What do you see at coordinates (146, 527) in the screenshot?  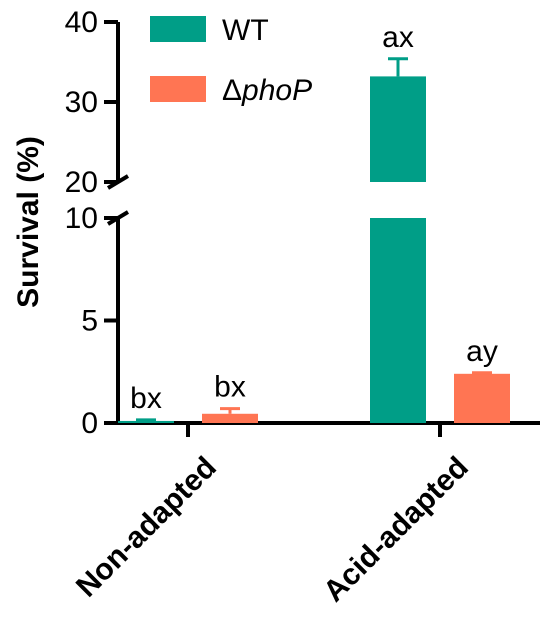 I see `x-tick-label: Non-adapted` at bounding box center [146, 527].